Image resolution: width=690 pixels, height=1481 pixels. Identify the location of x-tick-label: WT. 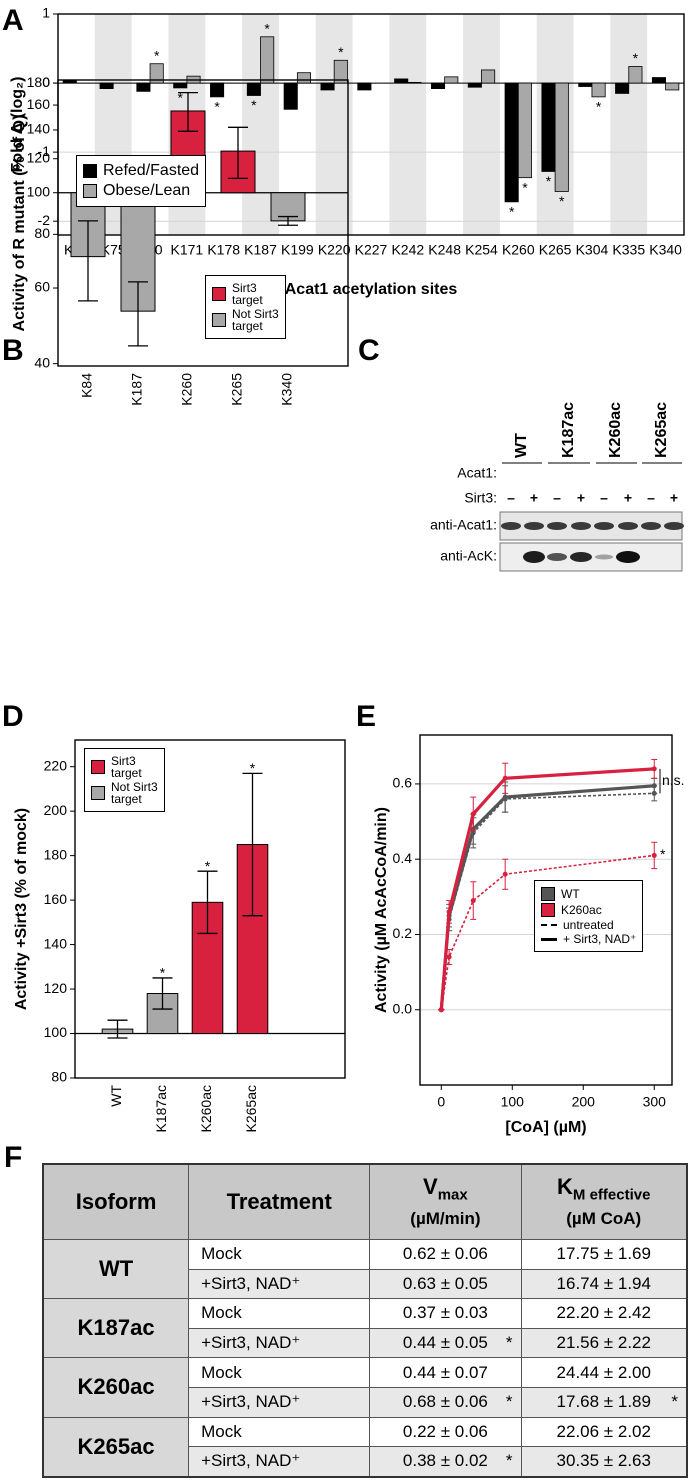
(116, 1096).